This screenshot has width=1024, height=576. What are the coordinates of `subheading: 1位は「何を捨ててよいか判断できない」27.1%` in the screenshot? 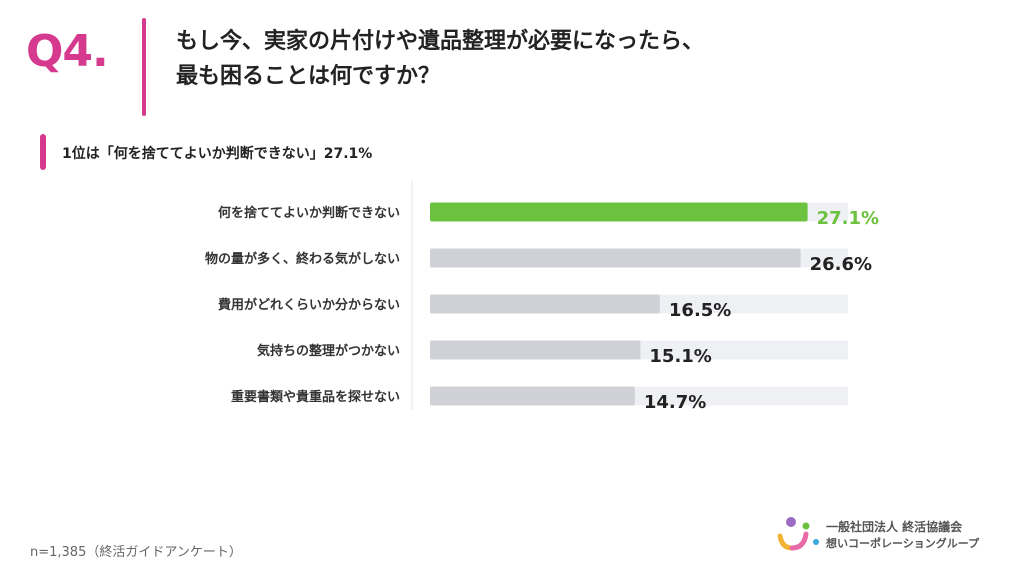 It's located at (217, 154).